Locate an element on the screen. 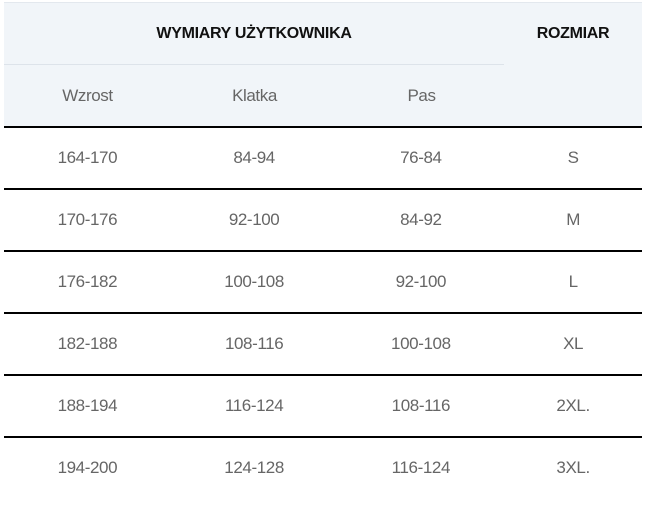 This screenshot has height=522, width=672. chest-cell: 116-124 is located at coordinates (254, 405).